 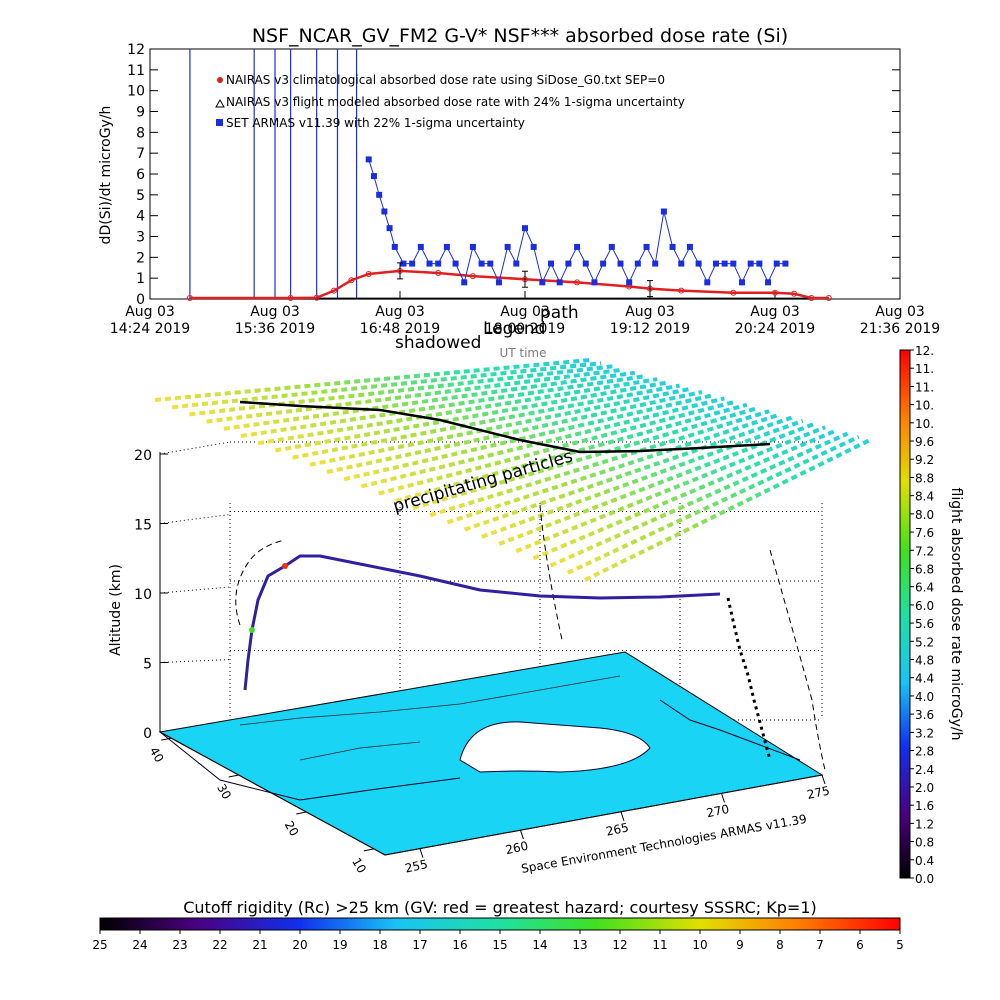 What do you see at coordinates (482, 622) in the screenshot?
I see `flight-profile` at bounding box center [482, 622].